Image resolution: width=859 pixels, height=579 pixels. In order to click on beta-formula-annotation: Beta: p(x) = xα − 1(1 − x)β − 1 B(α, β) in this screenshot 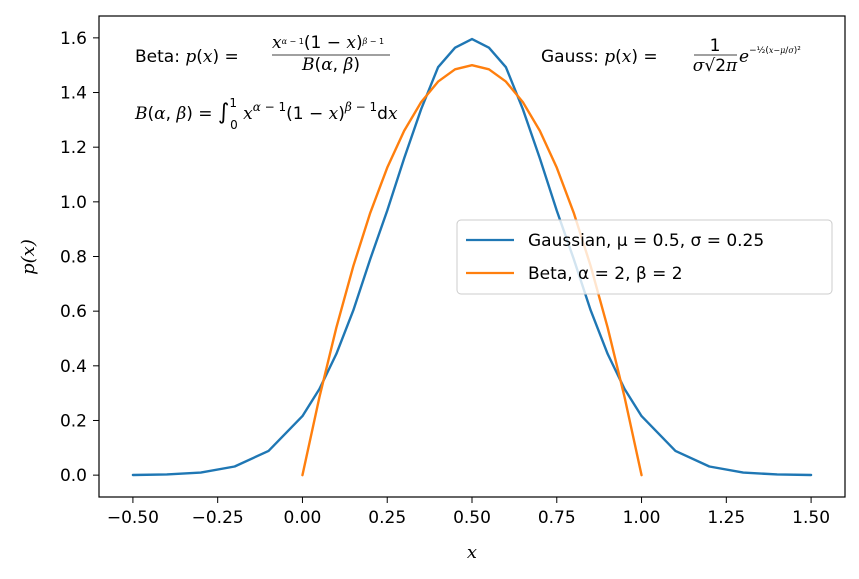, I will do `click(262, 54)`.